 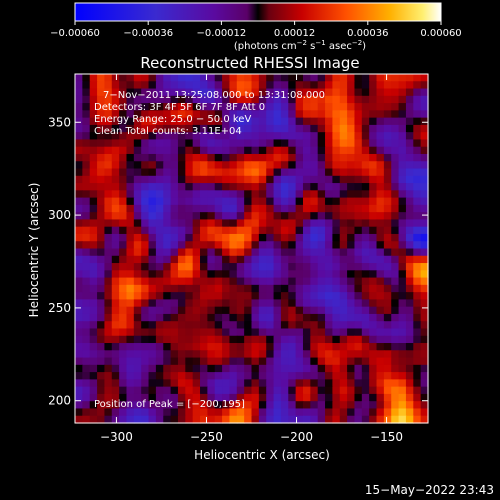 What do you see at coordinates (169, 404) in the screenshot?
I see `annotation-peak-position: Position of Peak = [−200,195]` at bounding box center [169, 404].